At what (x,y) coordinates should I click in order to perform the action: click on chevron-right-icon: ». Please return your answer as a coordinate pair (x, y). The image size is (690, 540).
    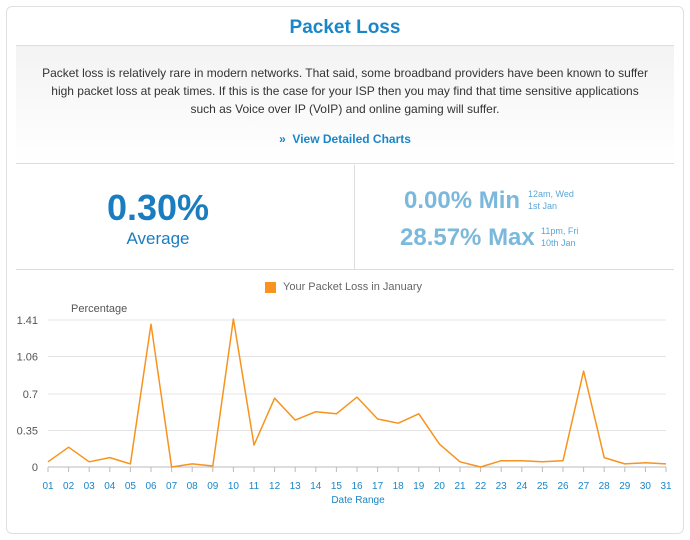
    Looking at the image, I should click on (282, 139).